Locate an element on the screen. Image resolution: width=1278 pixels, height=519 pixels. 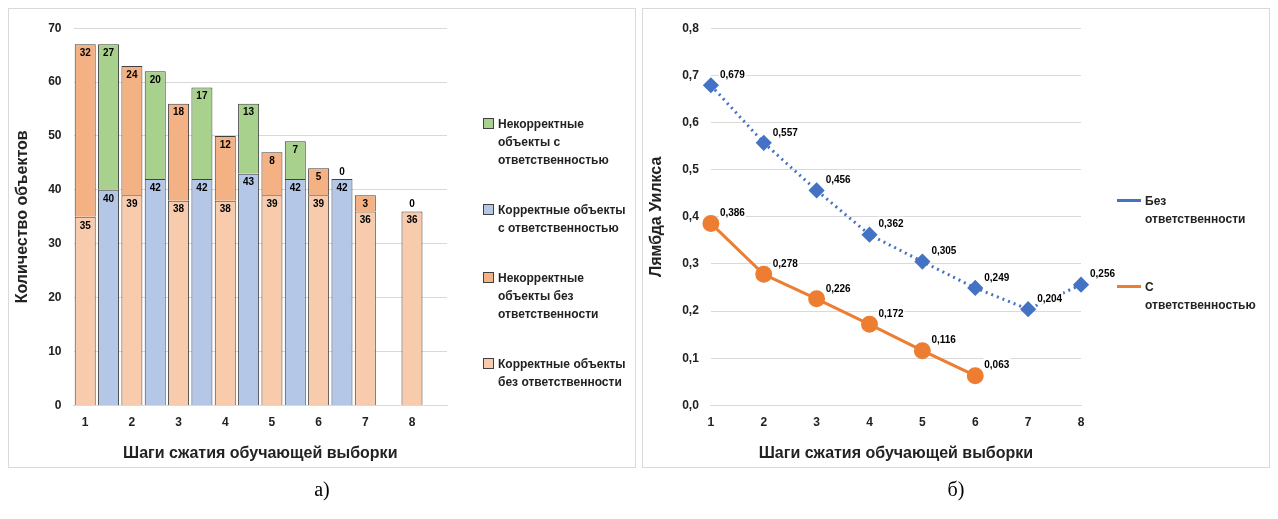
y-tick-label: 0,8 is located at coordinates (691, 27).